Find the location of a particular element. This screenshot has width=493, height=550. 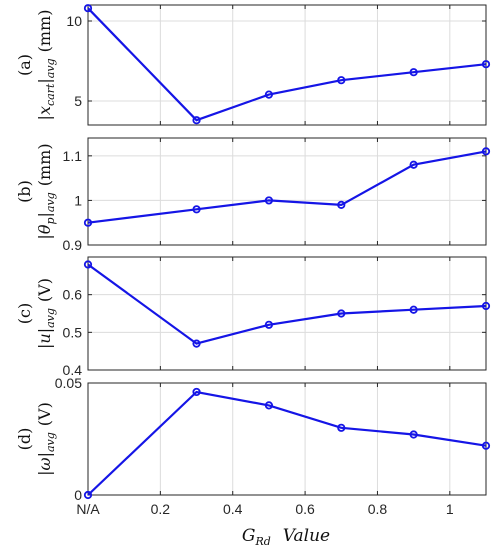

y-tick-label-1: 0.4 is located at coordinates (73, 370).